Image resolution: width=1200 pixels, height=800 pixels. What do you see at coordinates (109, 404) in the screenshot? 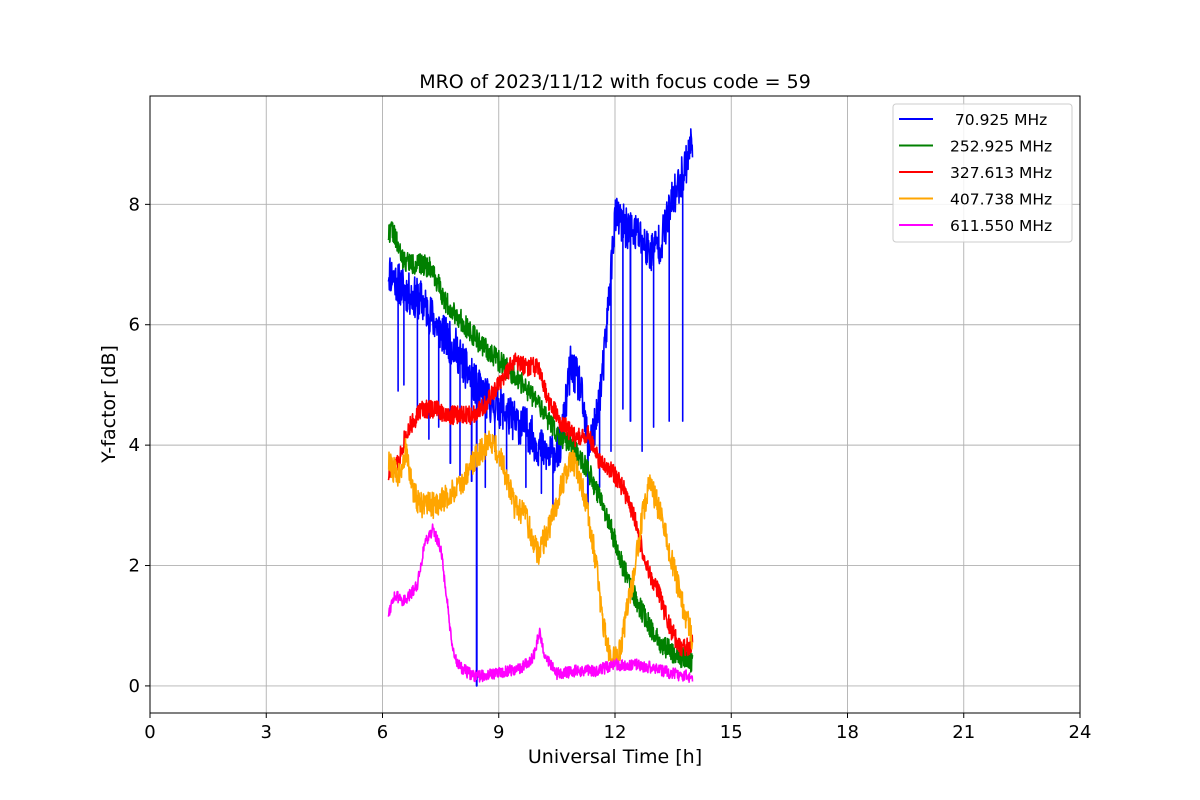
I see `y-axis-label: Y-factor [dB]` at bounding box center [109, 404].